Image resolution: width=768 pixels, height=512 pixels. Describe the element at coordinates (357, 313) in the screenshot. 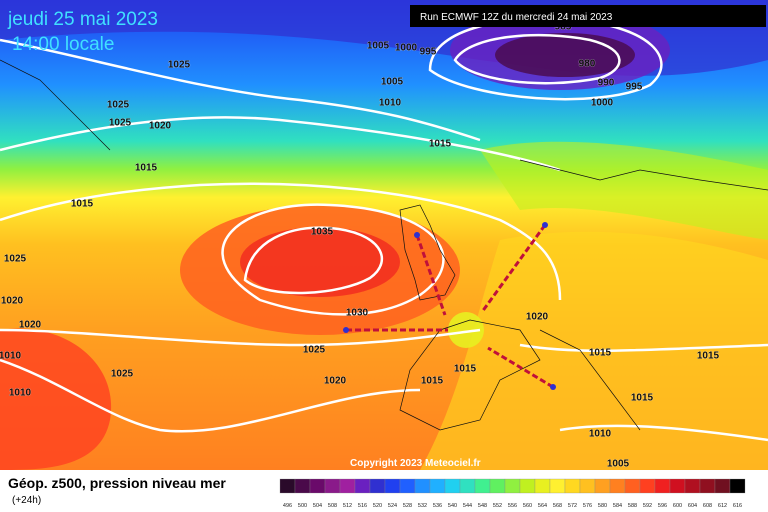

I see `isobar-label: 1030` at that location.